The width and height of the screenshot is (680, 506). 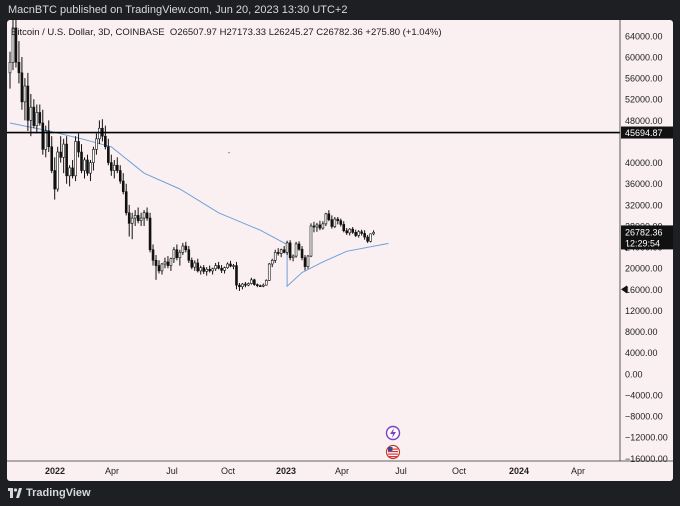 What do you see at coordinates (228, 471) in the screenshot?
I see `x-tick-label: Oct` at bounding box center [228, 471].